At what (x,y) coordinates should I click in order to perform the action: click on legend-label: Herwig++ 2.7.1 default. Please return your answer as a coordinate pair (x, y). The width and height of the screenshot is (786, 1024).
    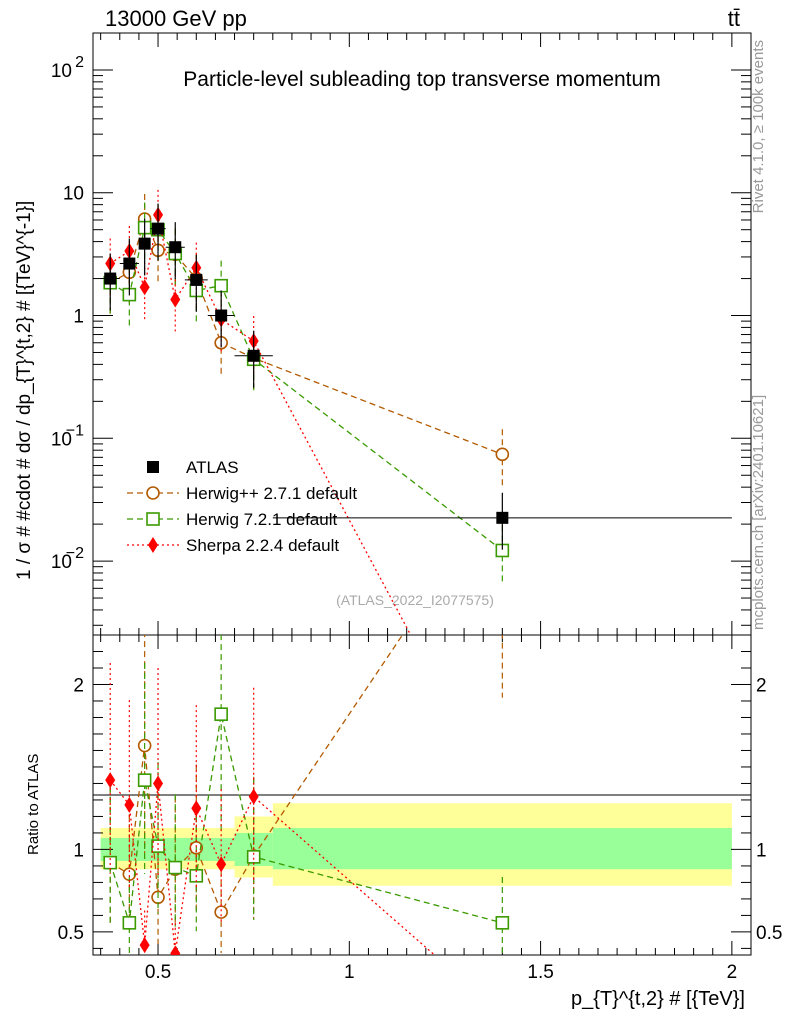
    Looking at the image, I should click on (271, 493).